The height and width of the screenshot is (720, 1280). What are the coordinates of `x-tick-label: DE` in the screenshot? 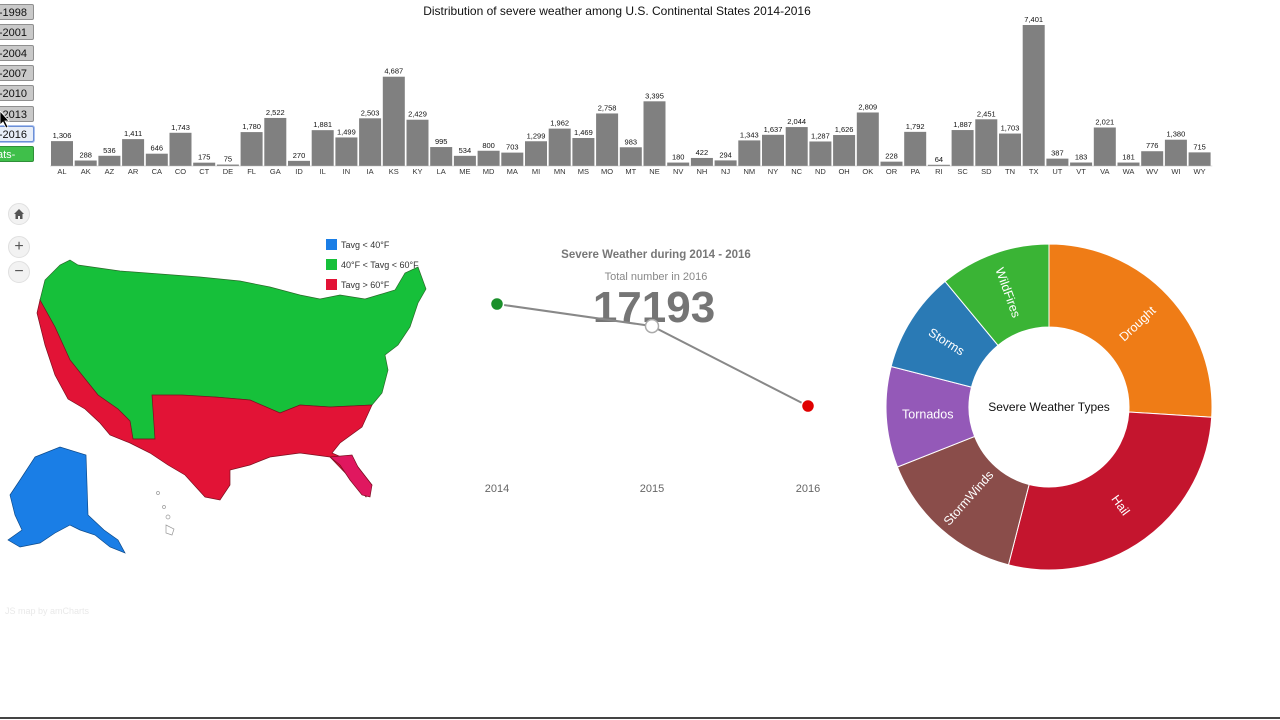 It's located at (228, 171).